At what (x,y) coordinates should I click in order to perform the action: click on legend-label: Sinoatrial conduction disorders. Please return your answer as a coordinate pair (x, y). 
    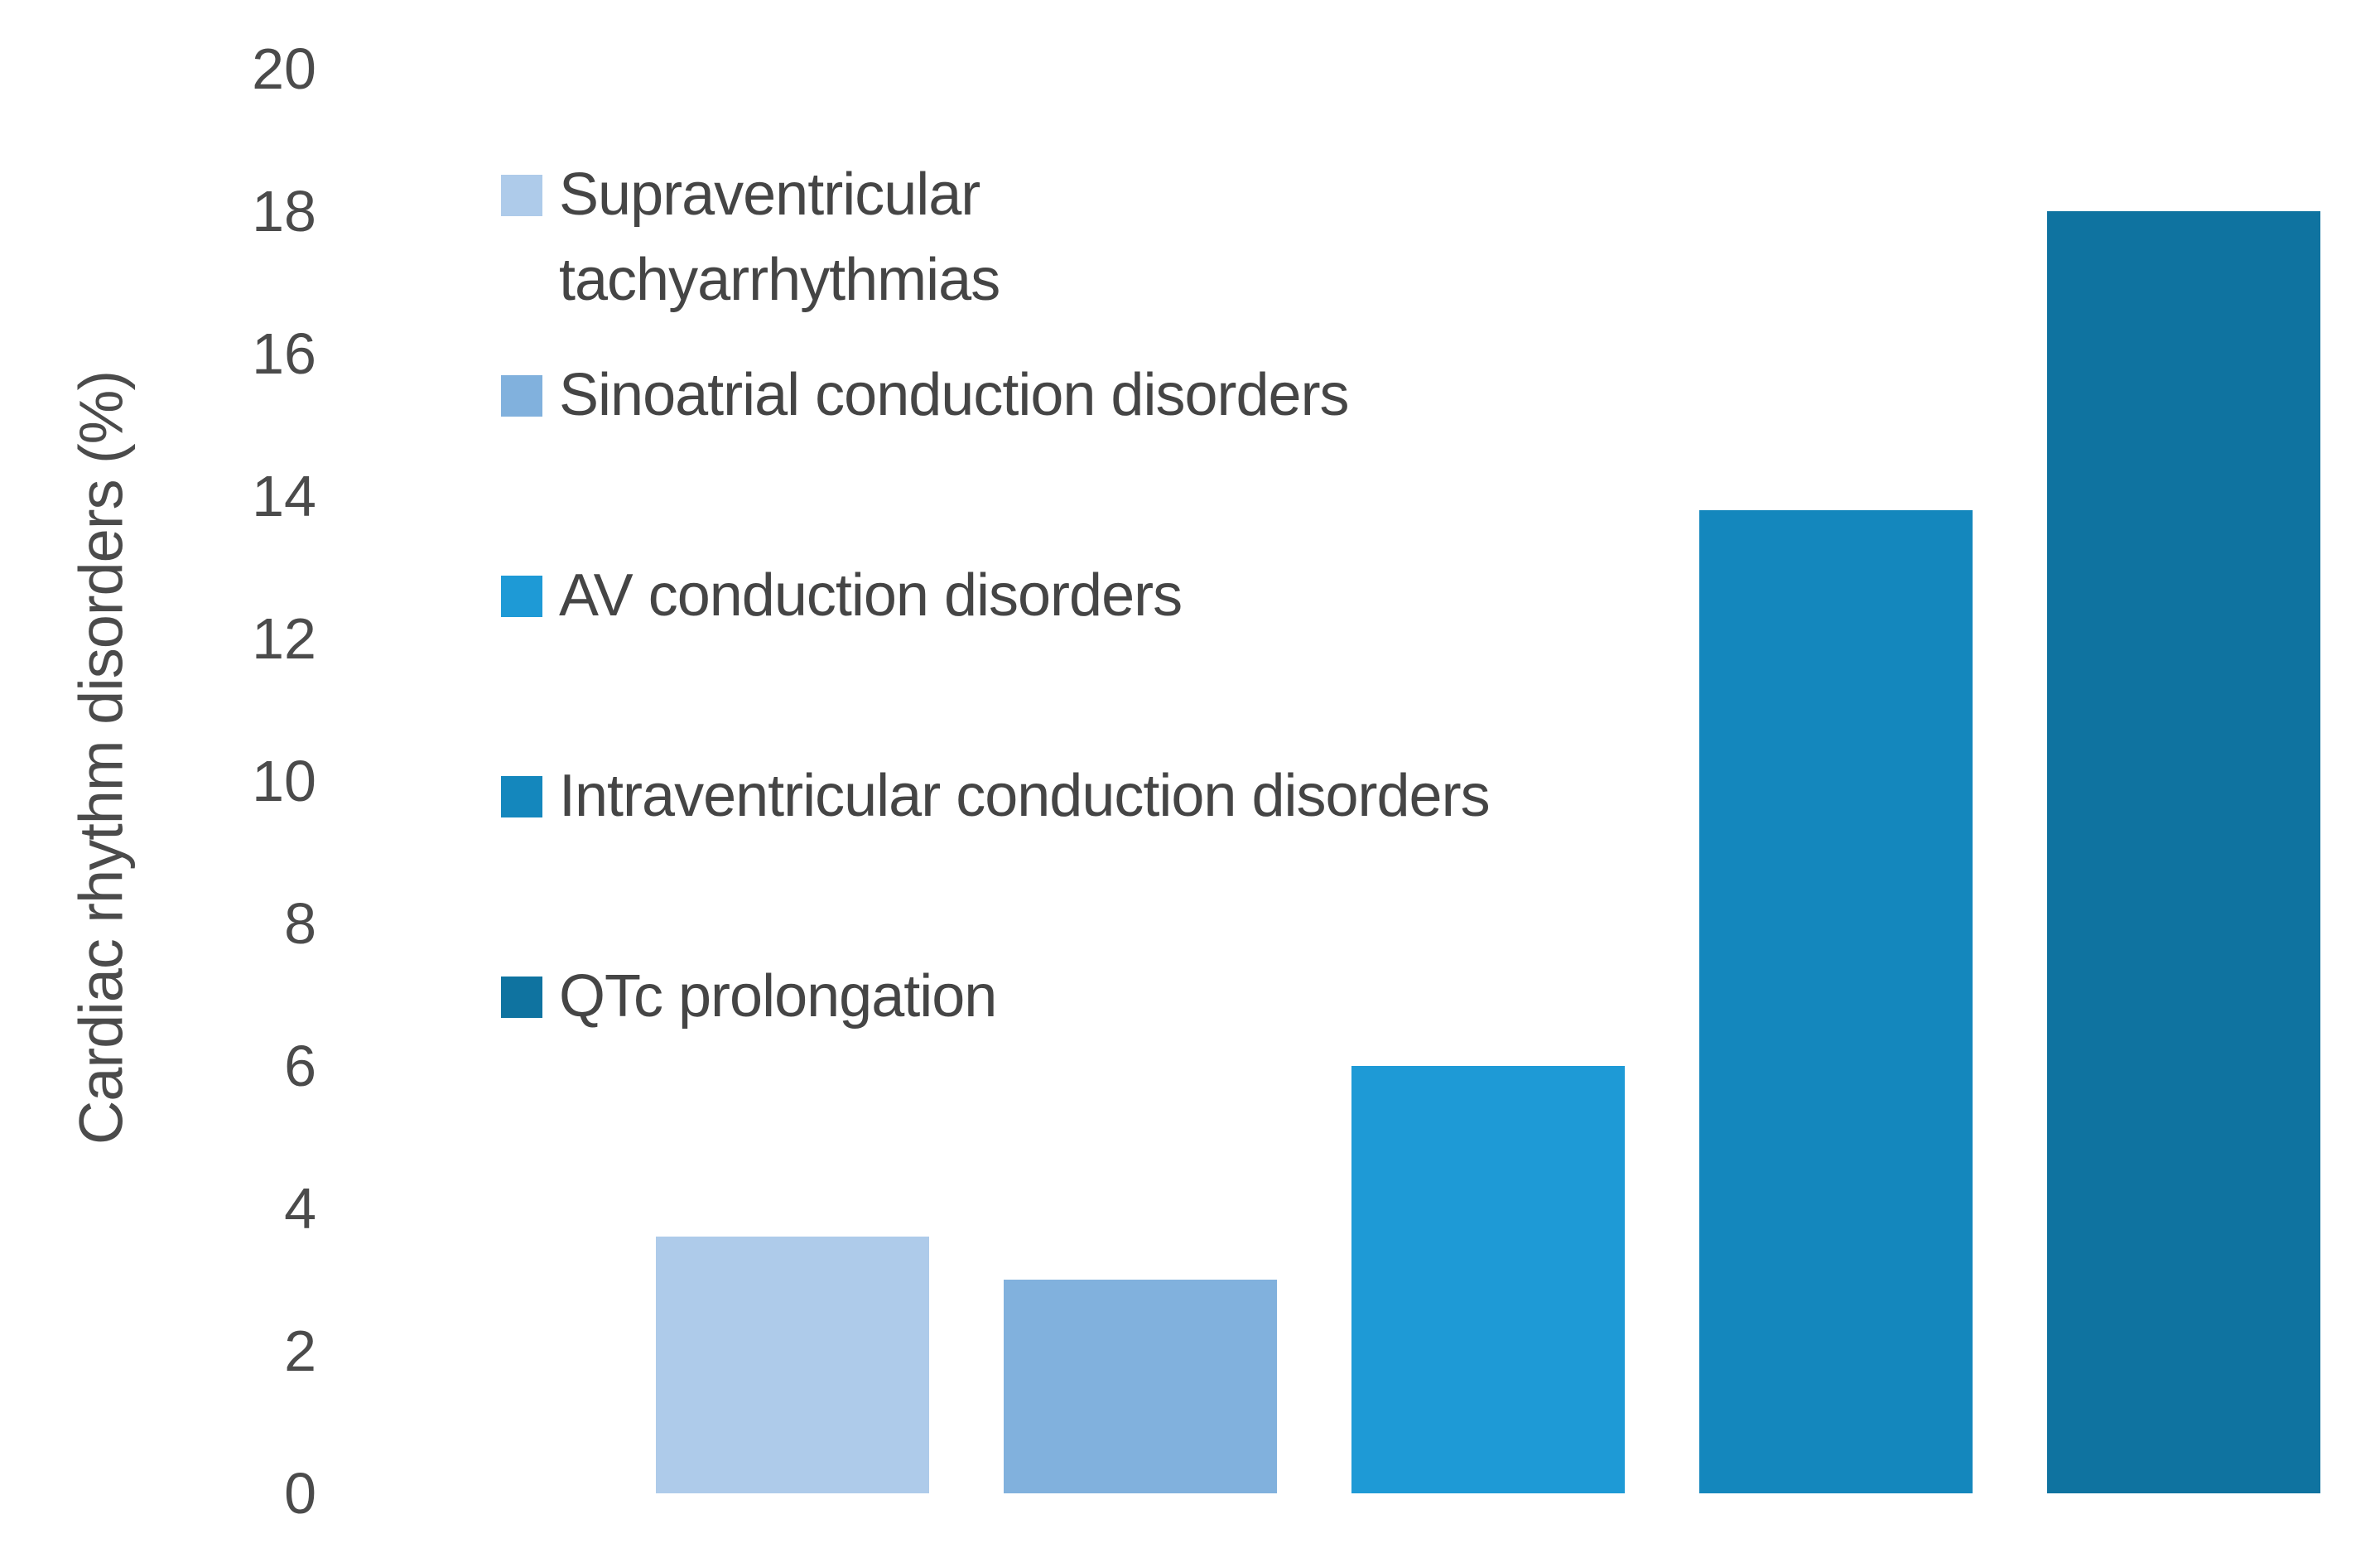
    Looking at the image, I should click on (954, 395).